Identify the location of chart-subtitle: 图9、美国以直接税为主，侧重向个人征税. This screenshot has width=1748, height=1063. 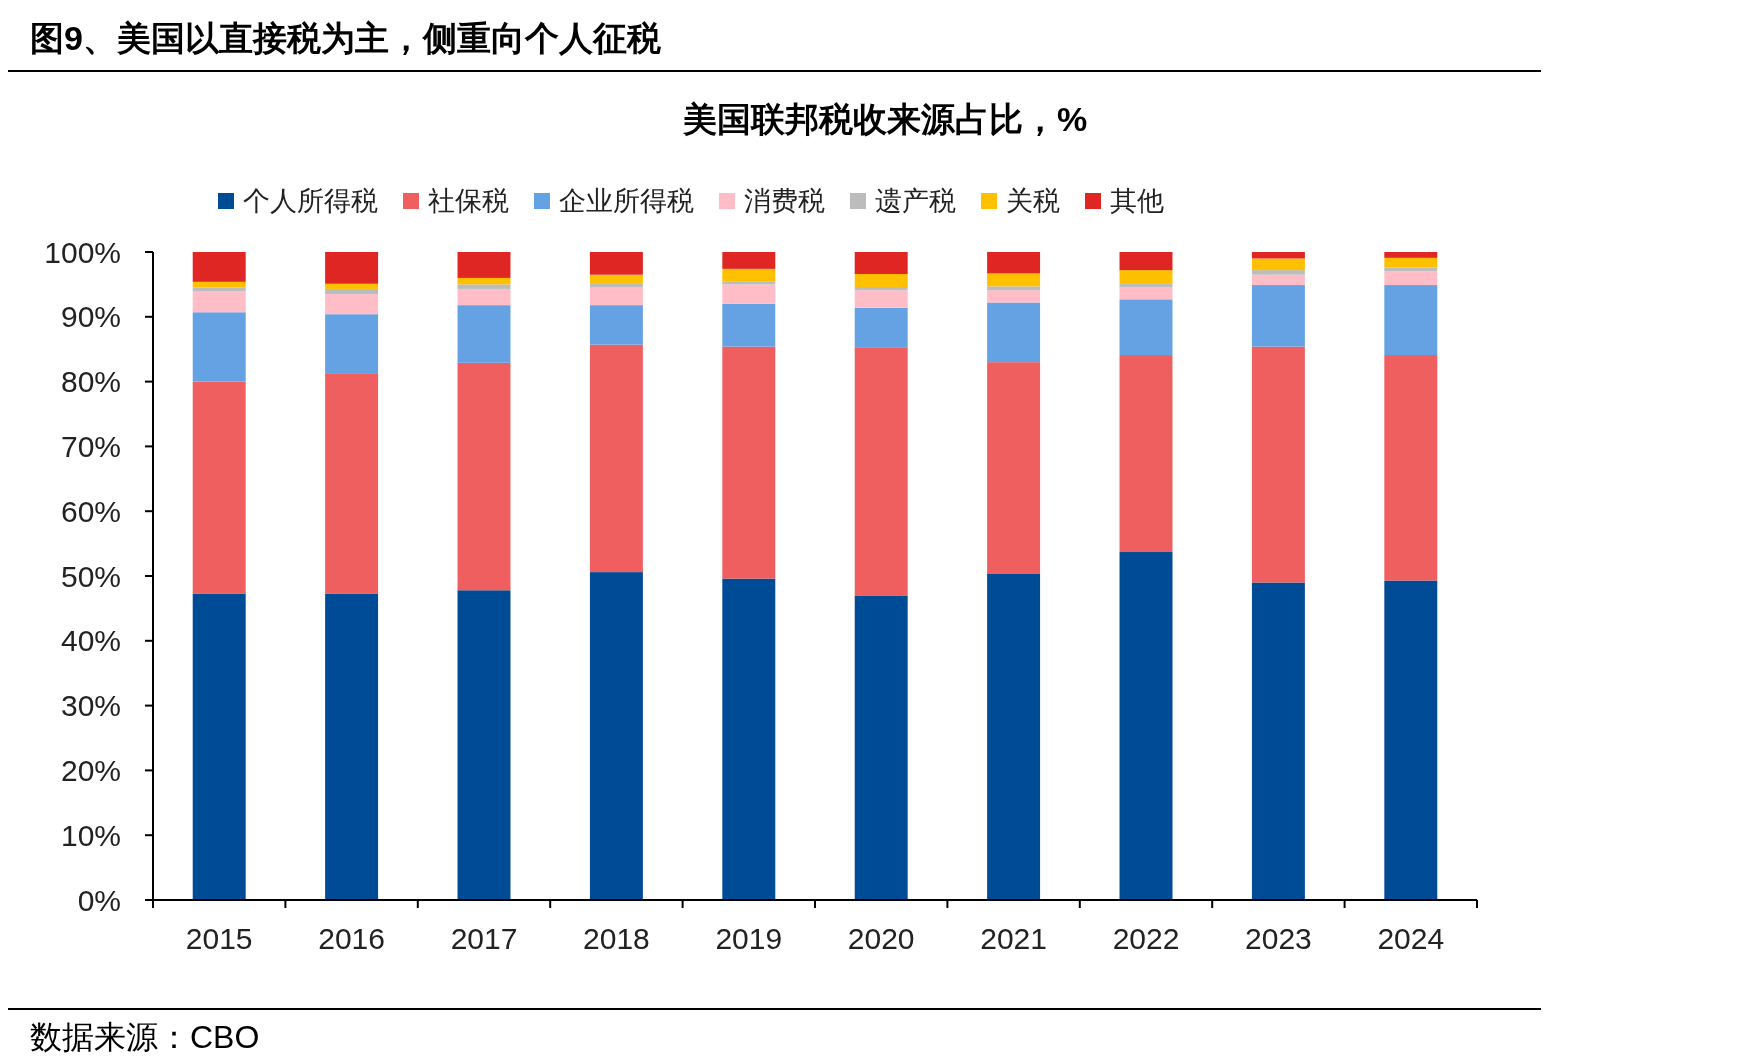
(345, 38).